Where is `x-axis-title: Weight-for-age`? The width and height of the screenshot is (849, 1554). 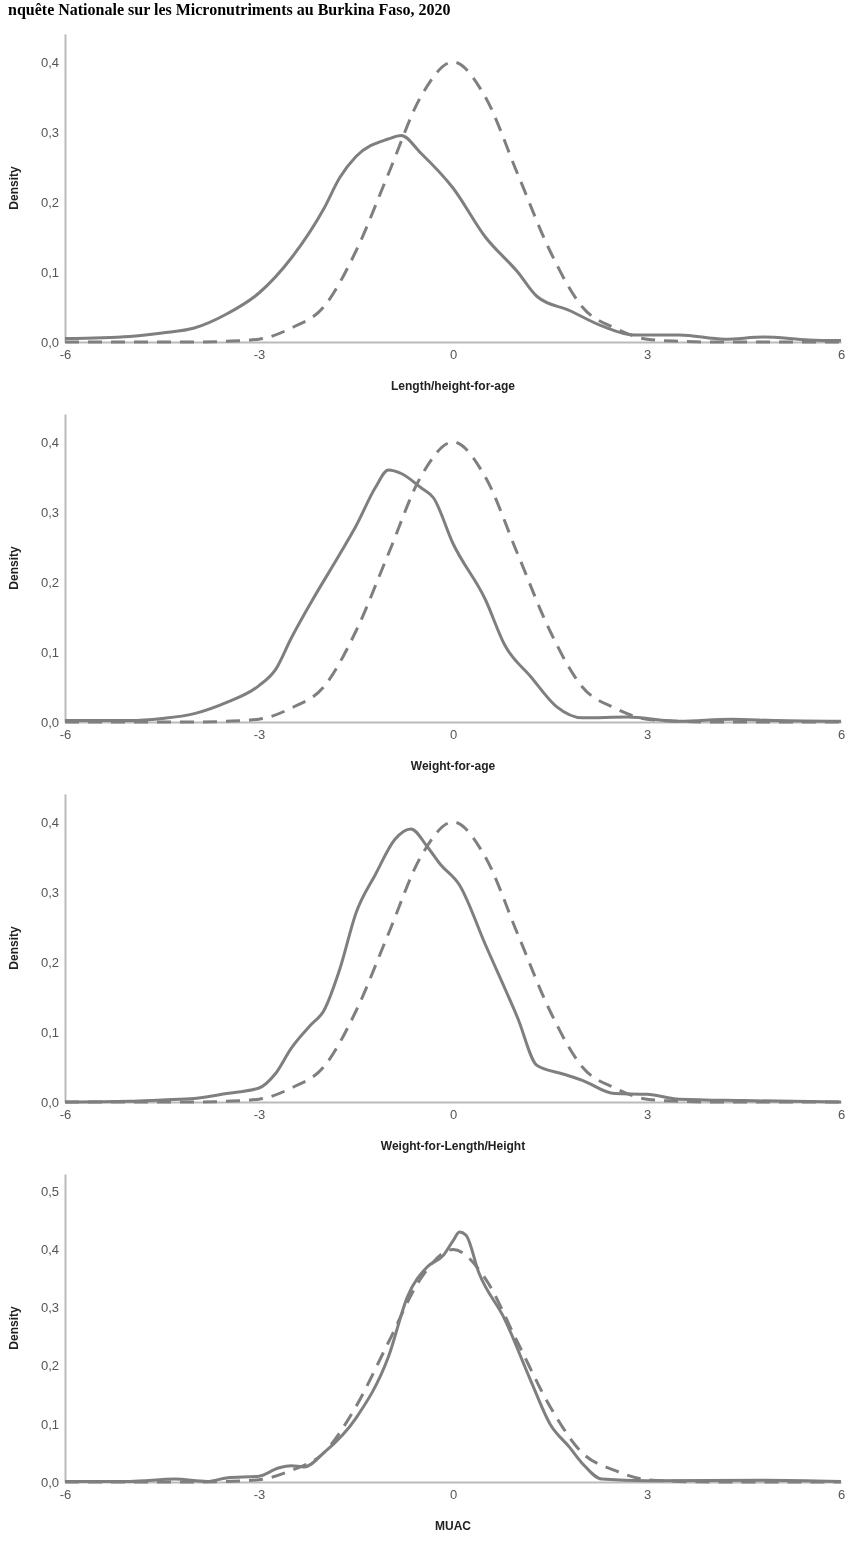 x-axis-title: Weight-for-age is located at coordinates (453, 766).